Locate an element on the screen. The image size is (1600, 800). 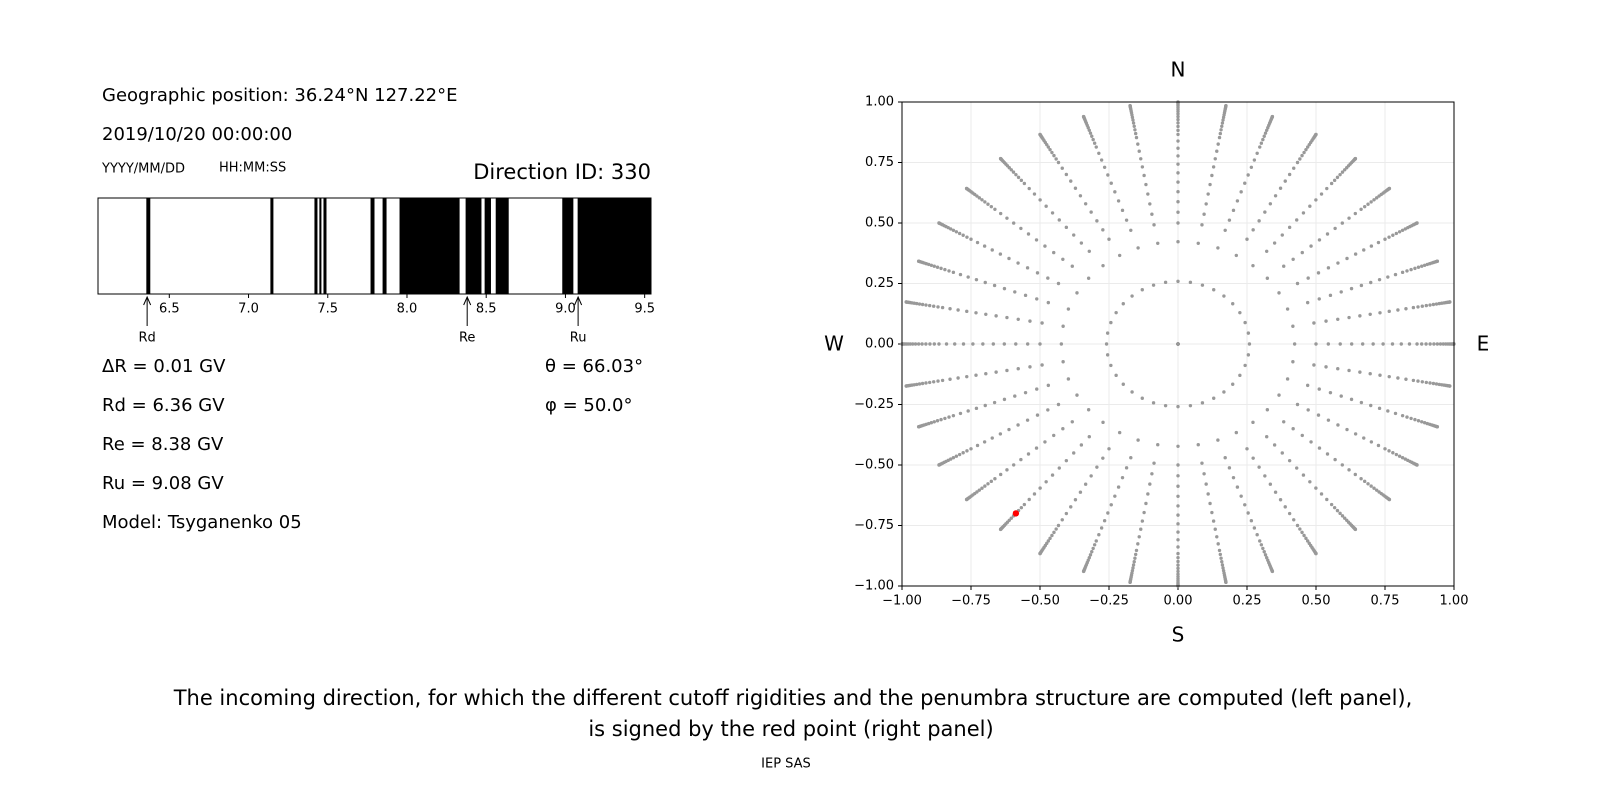
x-tick-label: 7.0 is located at coordinates (248, 309).